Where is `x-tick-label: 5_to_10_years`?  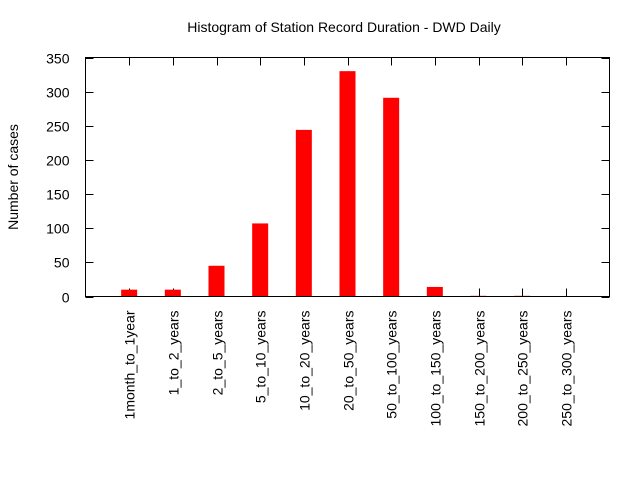 x-tick-label: 5_to_10_years is located at coordinates (261, 357).